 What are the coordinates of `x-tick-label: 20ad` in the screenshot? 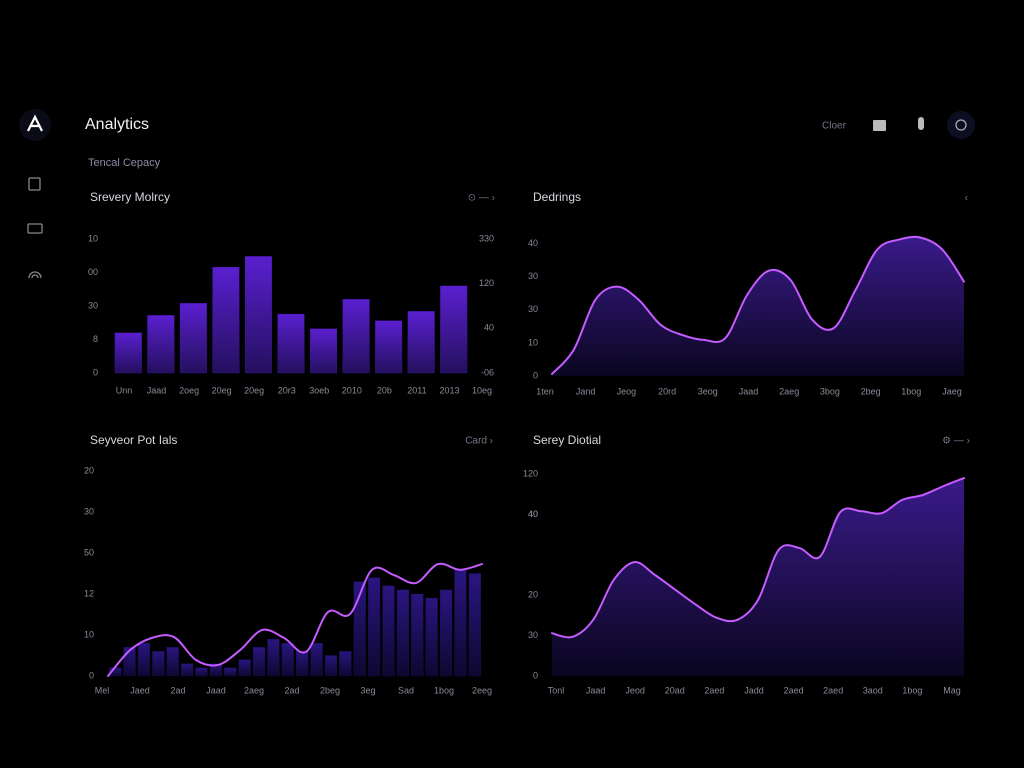 It's located at (675, 690).